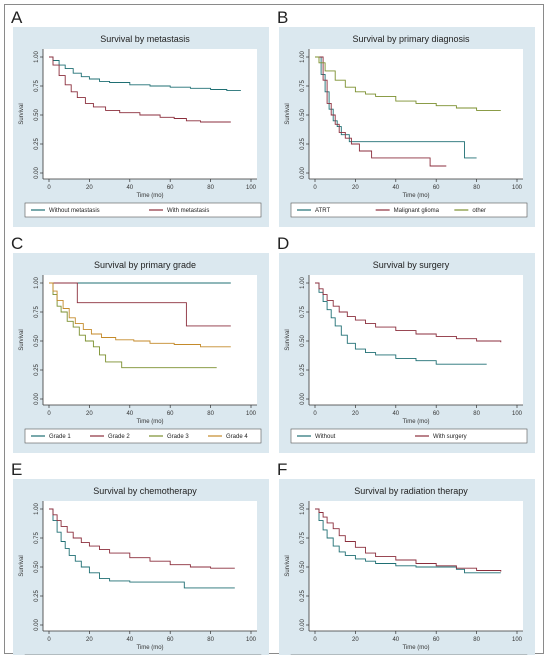 The width and height of the screenshot is (550, 660). What do you see at coordinates (479, 211) in the screenshot?
I see `legend-entry: other` at bounding box center [479, 211].